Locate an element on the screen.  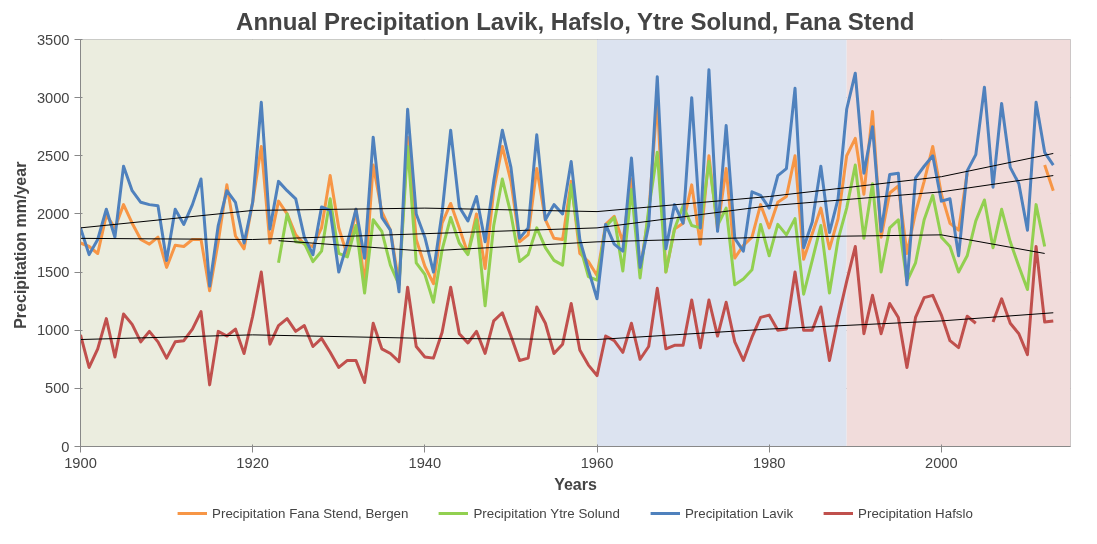
legend-label: Precipitation Lavik is located at coordinates (739, 513).